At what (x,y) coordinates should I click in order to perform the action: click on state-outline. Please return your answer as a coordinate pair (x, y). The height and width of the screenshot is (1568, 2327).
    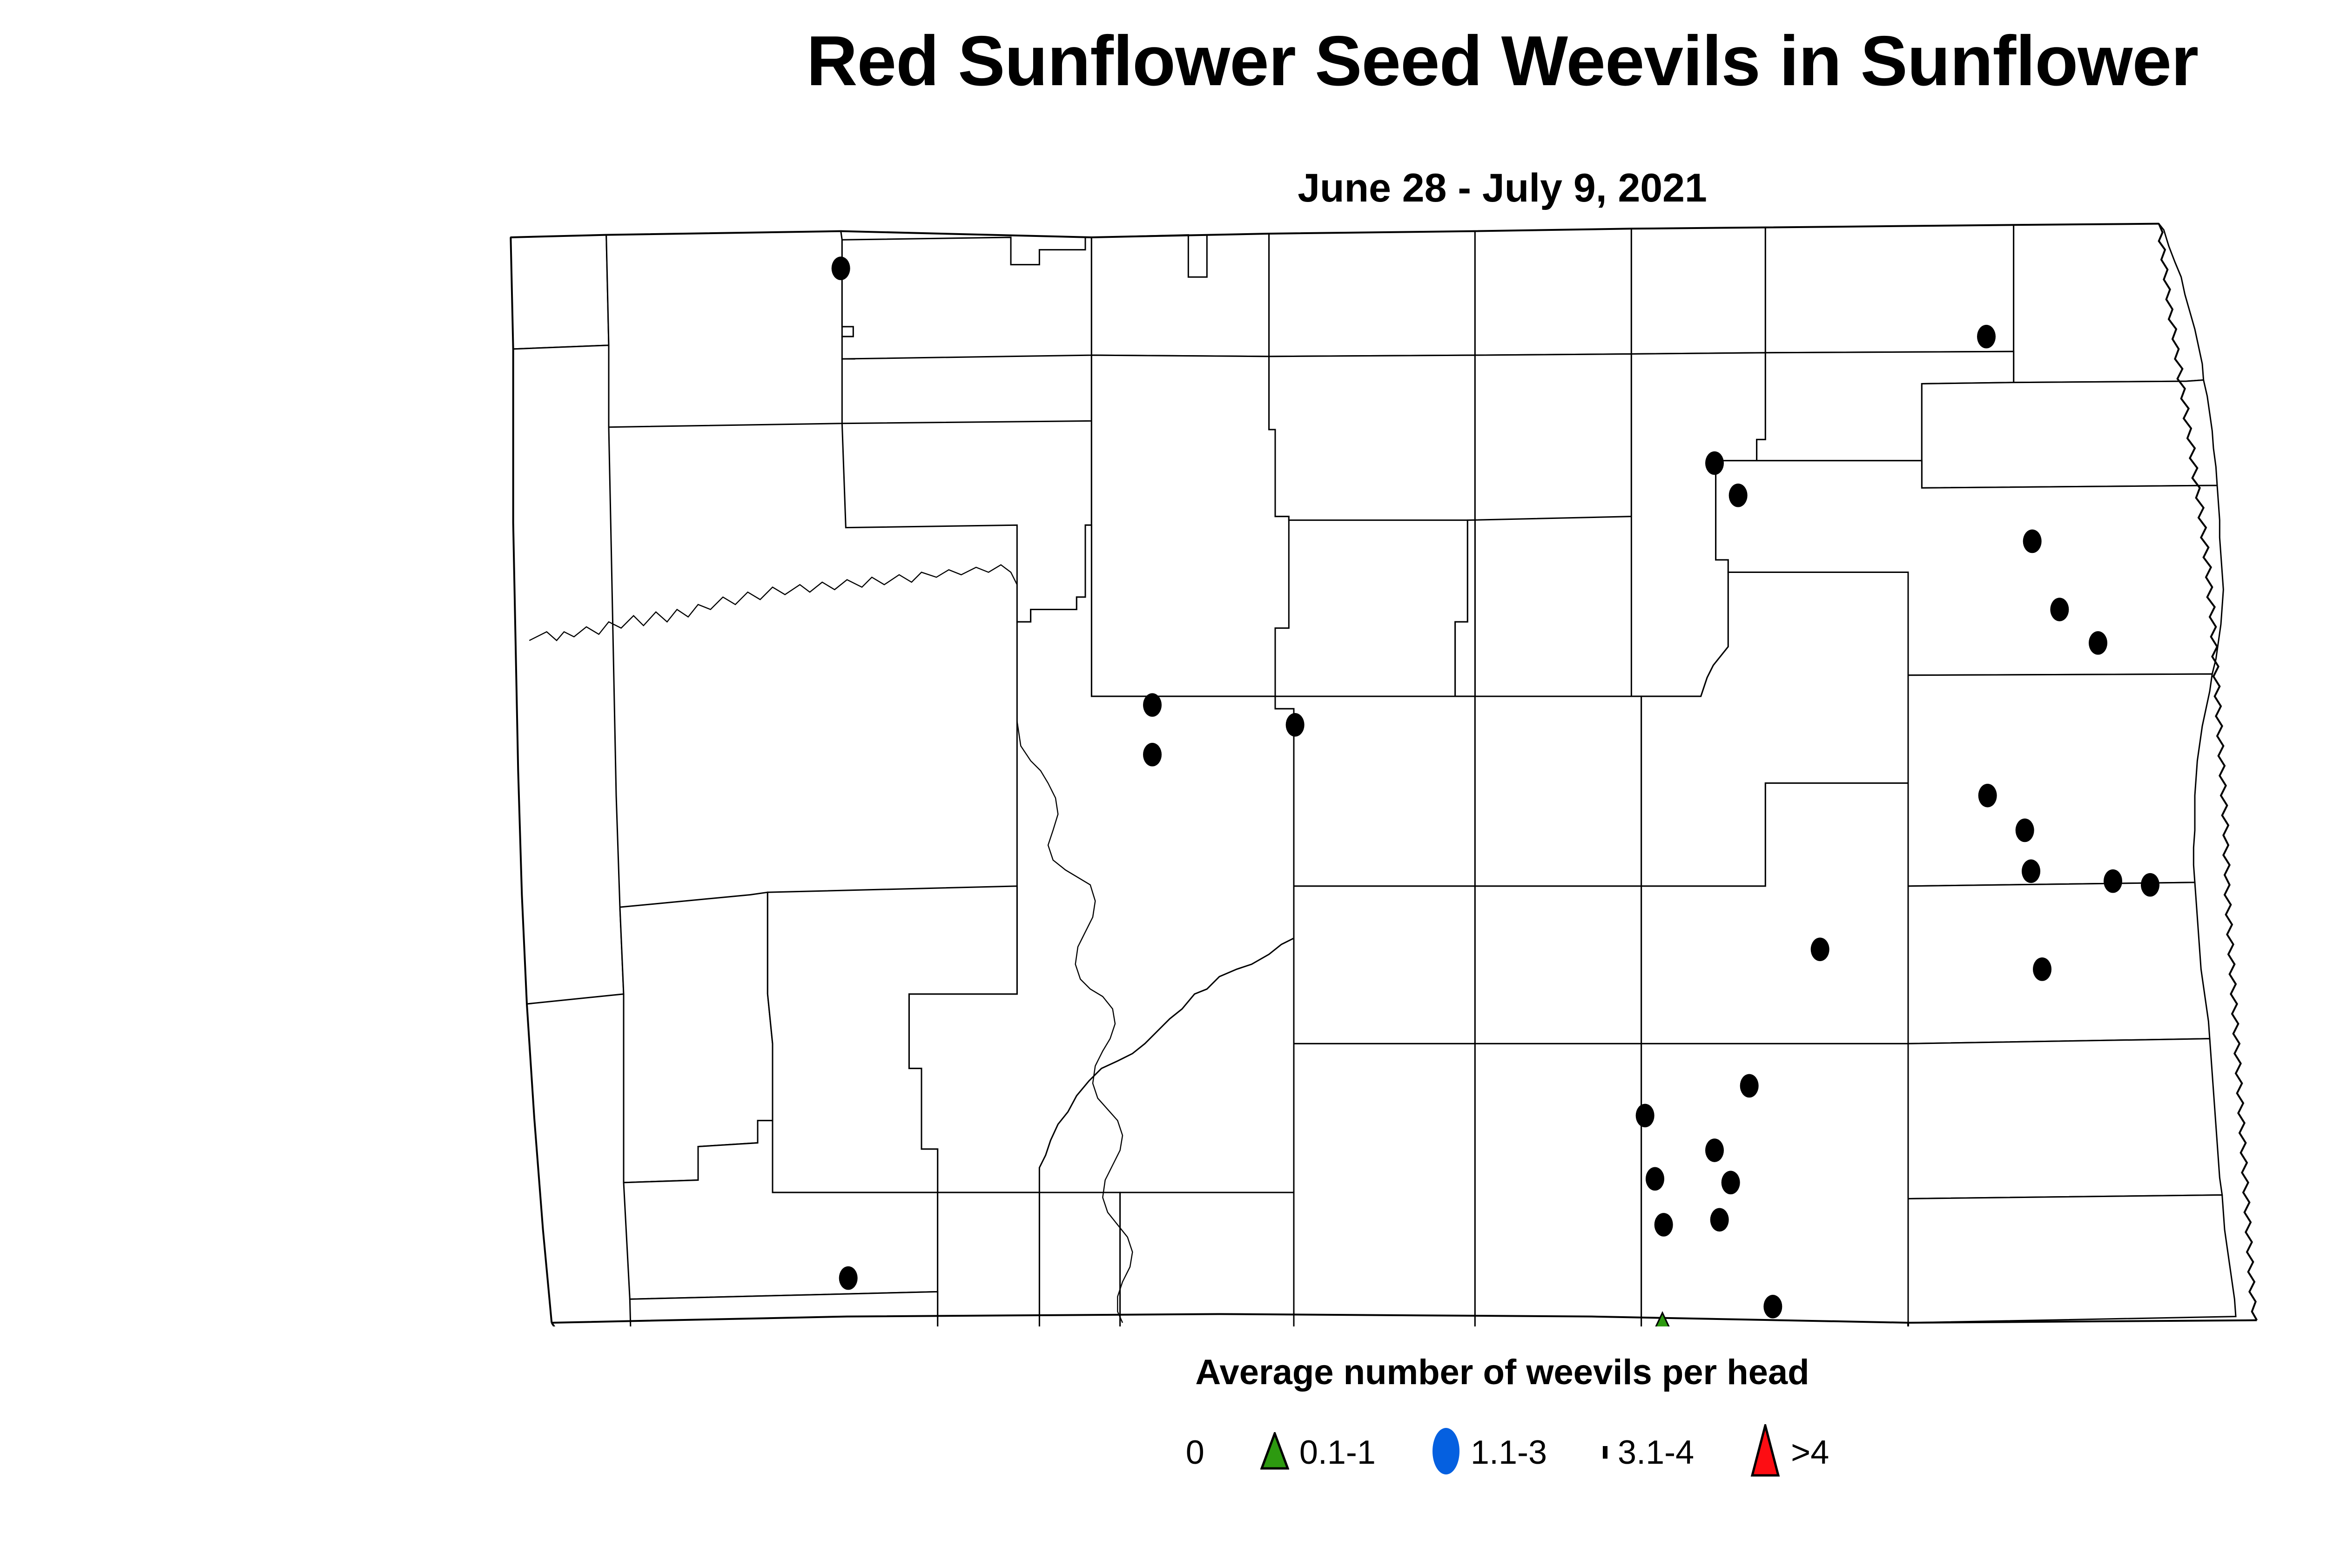
    Looking at the image, I should click on (1335, 230).